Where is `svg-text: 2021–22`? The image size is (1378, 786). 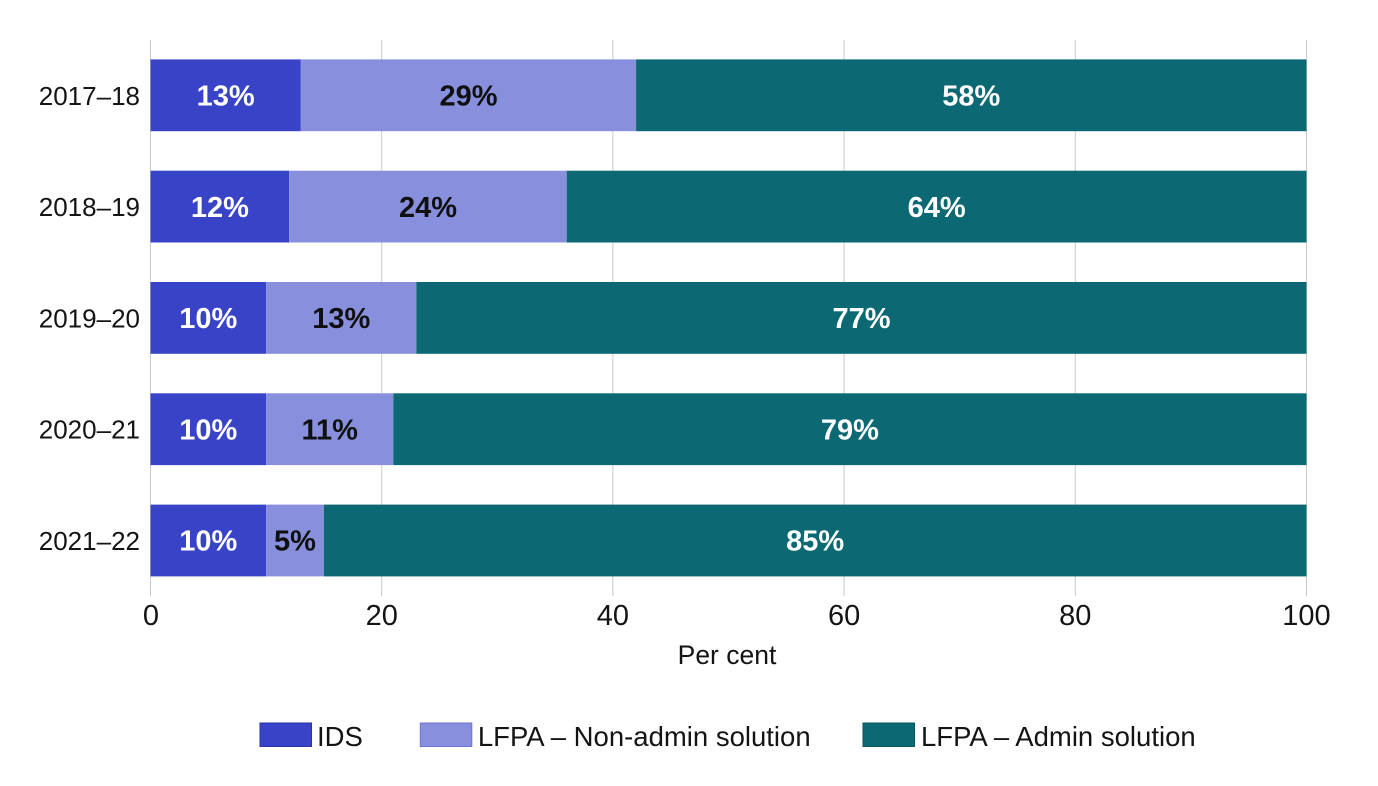
svg-text: 2021–22 is located at coordinates (89, 541).